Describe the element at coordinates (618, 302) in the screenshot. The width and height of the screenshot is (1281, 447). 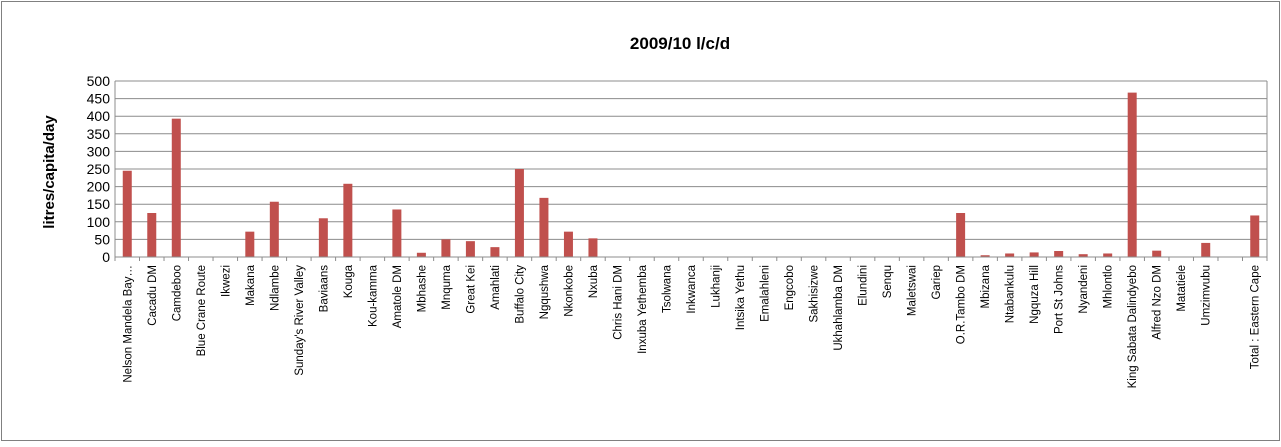
I see `x-tick-label: Chris Hani DM` at that location.